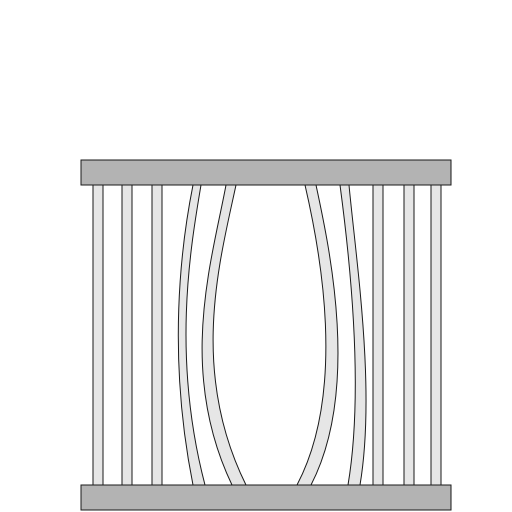 The width and height of the screenshot is (512, 512). I want to click on top-rail, so click(266, 172).